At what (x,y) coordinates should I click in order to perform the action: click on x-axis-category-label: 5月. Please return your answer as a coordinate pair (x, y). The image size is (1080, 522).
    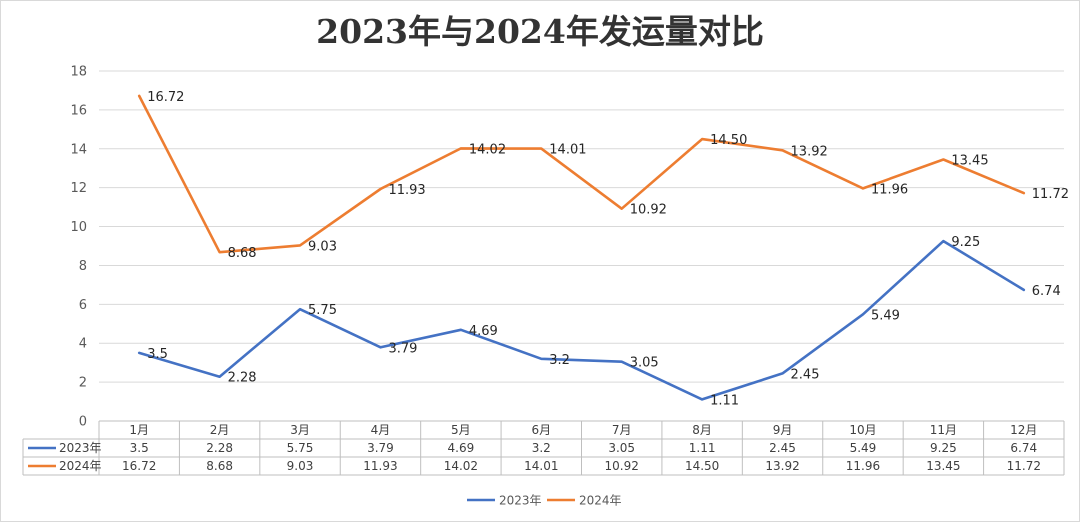
    Looking at the image, I should click on (461, 430).